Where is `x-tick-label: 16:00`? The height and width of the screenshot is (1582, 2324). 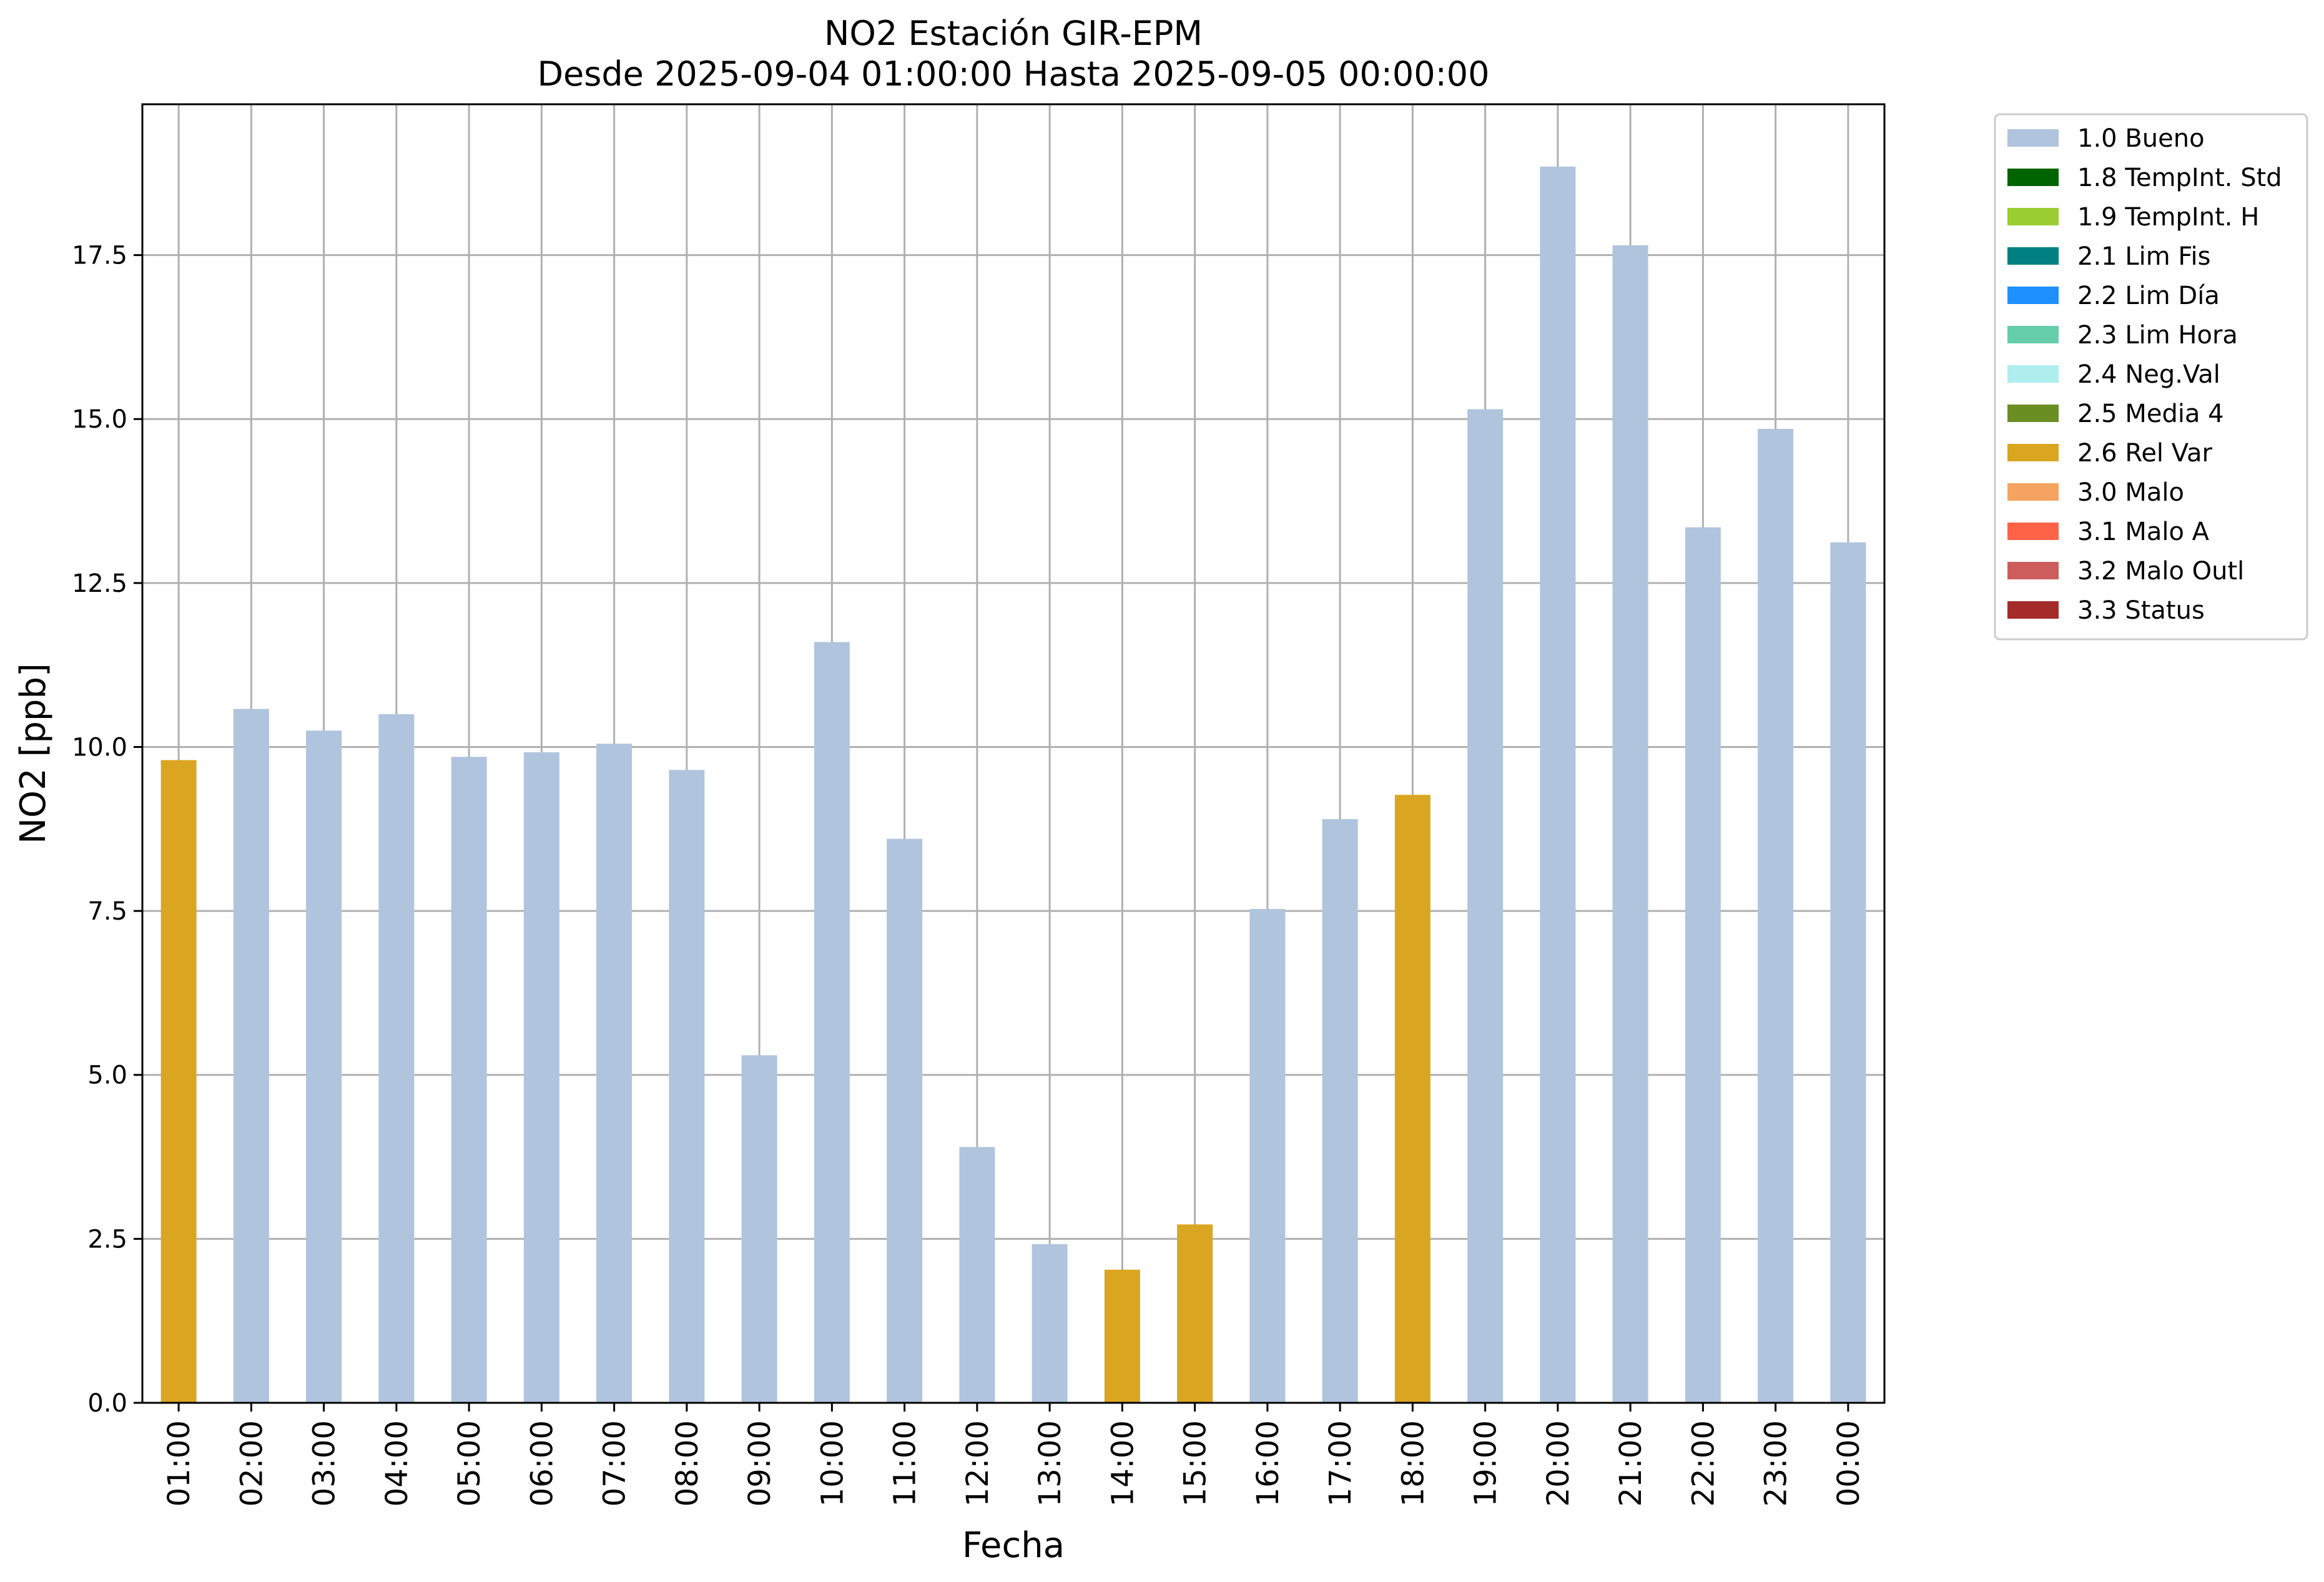
x-tick-label: 16:00 is located at coordinates (1268, 1463).